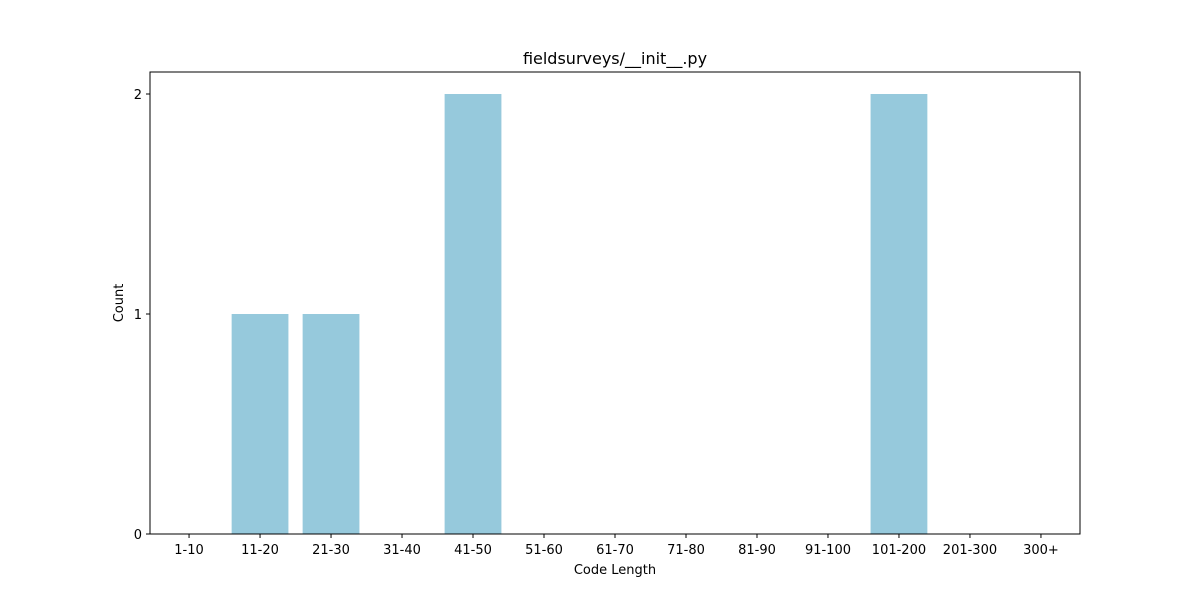  Describe the element at coordinates (260, 550) in the screenshot. I see `x-tick-label: 11-20` at that location.